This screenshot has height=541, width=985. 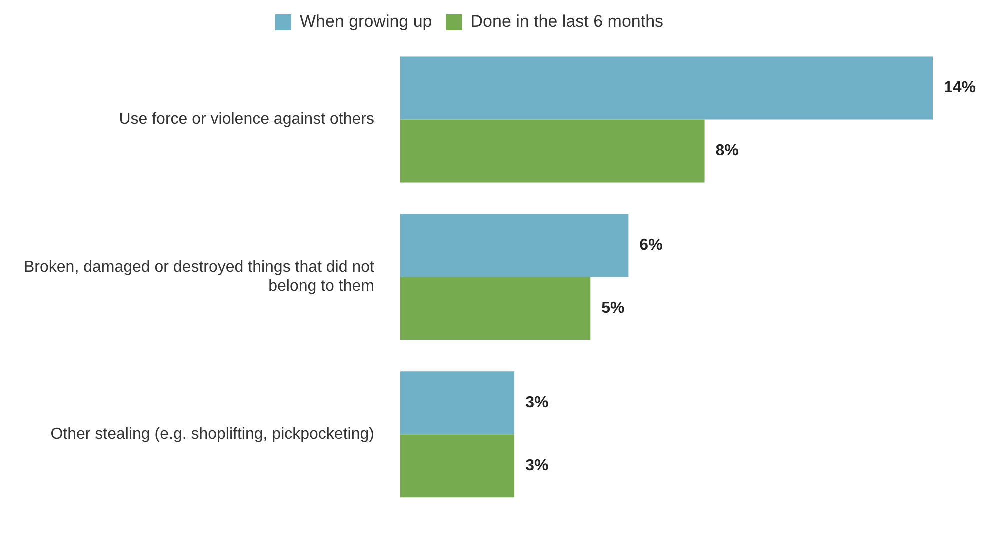 What do you see at coordinates (366, 22) in the screenshot?
I see `legend-label: When growing up` at bounding box center [366, 22].